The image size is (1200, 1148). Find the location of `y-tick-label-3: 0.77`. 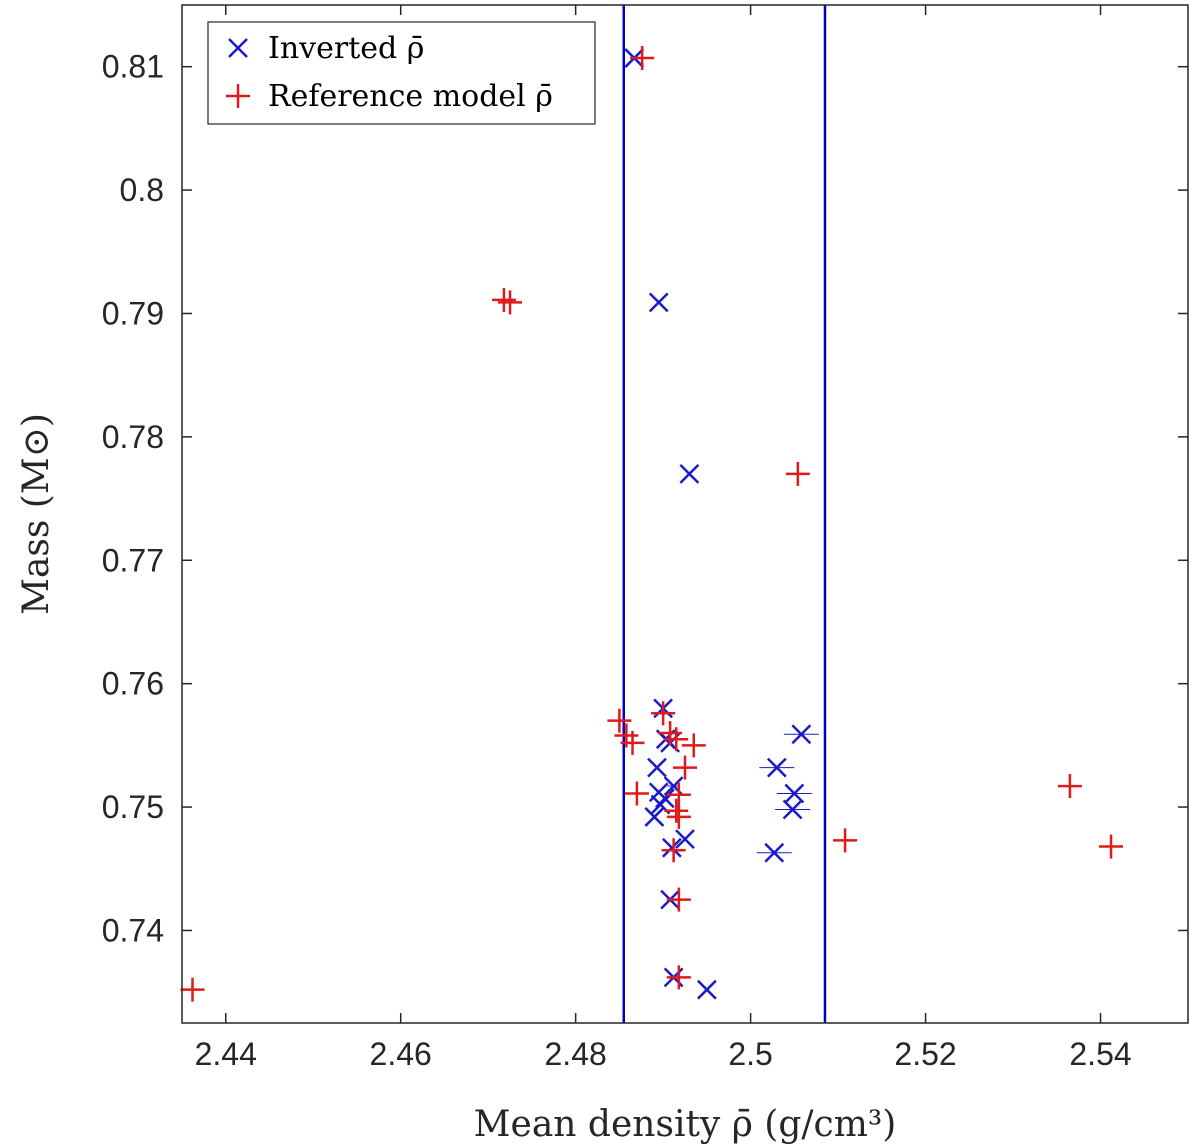

y-tick-label-3: 0.77 is located at coordinates (133, 560).